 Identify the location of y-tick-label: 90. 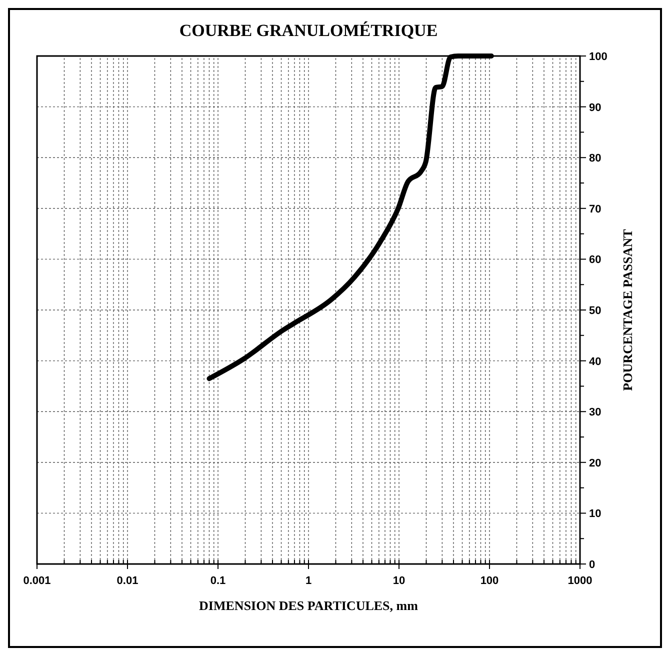
(595, 108).